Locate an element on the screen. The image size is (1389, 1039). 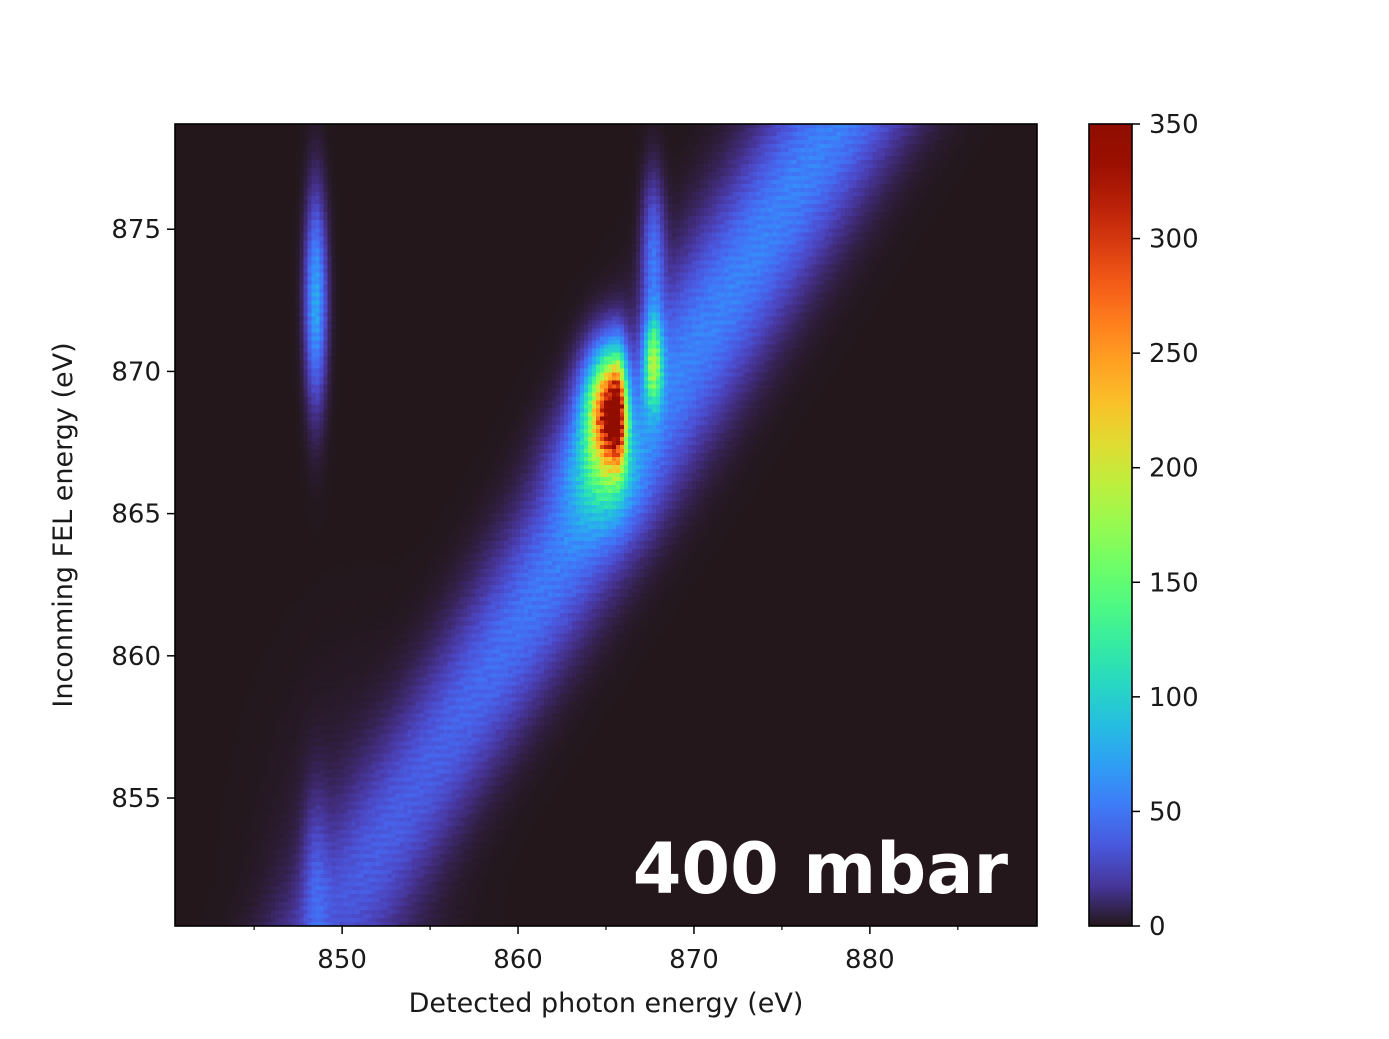
y-tick-label: 870 is located at coordinates (136, 372).